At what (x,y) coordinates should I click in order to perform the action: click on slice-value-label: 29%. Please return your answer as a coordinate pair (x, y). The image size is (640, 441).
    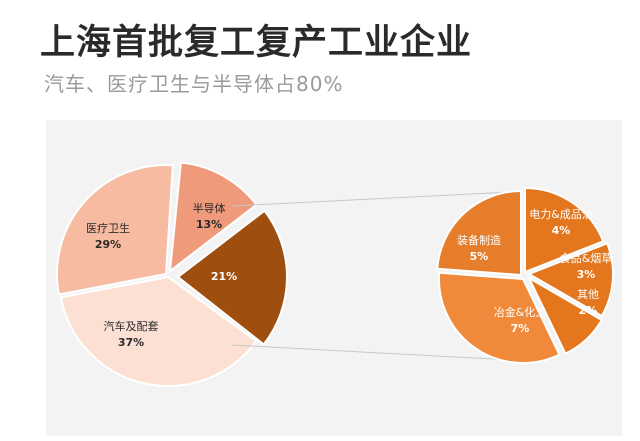
    Looking at the image, I should click on (108, 244).